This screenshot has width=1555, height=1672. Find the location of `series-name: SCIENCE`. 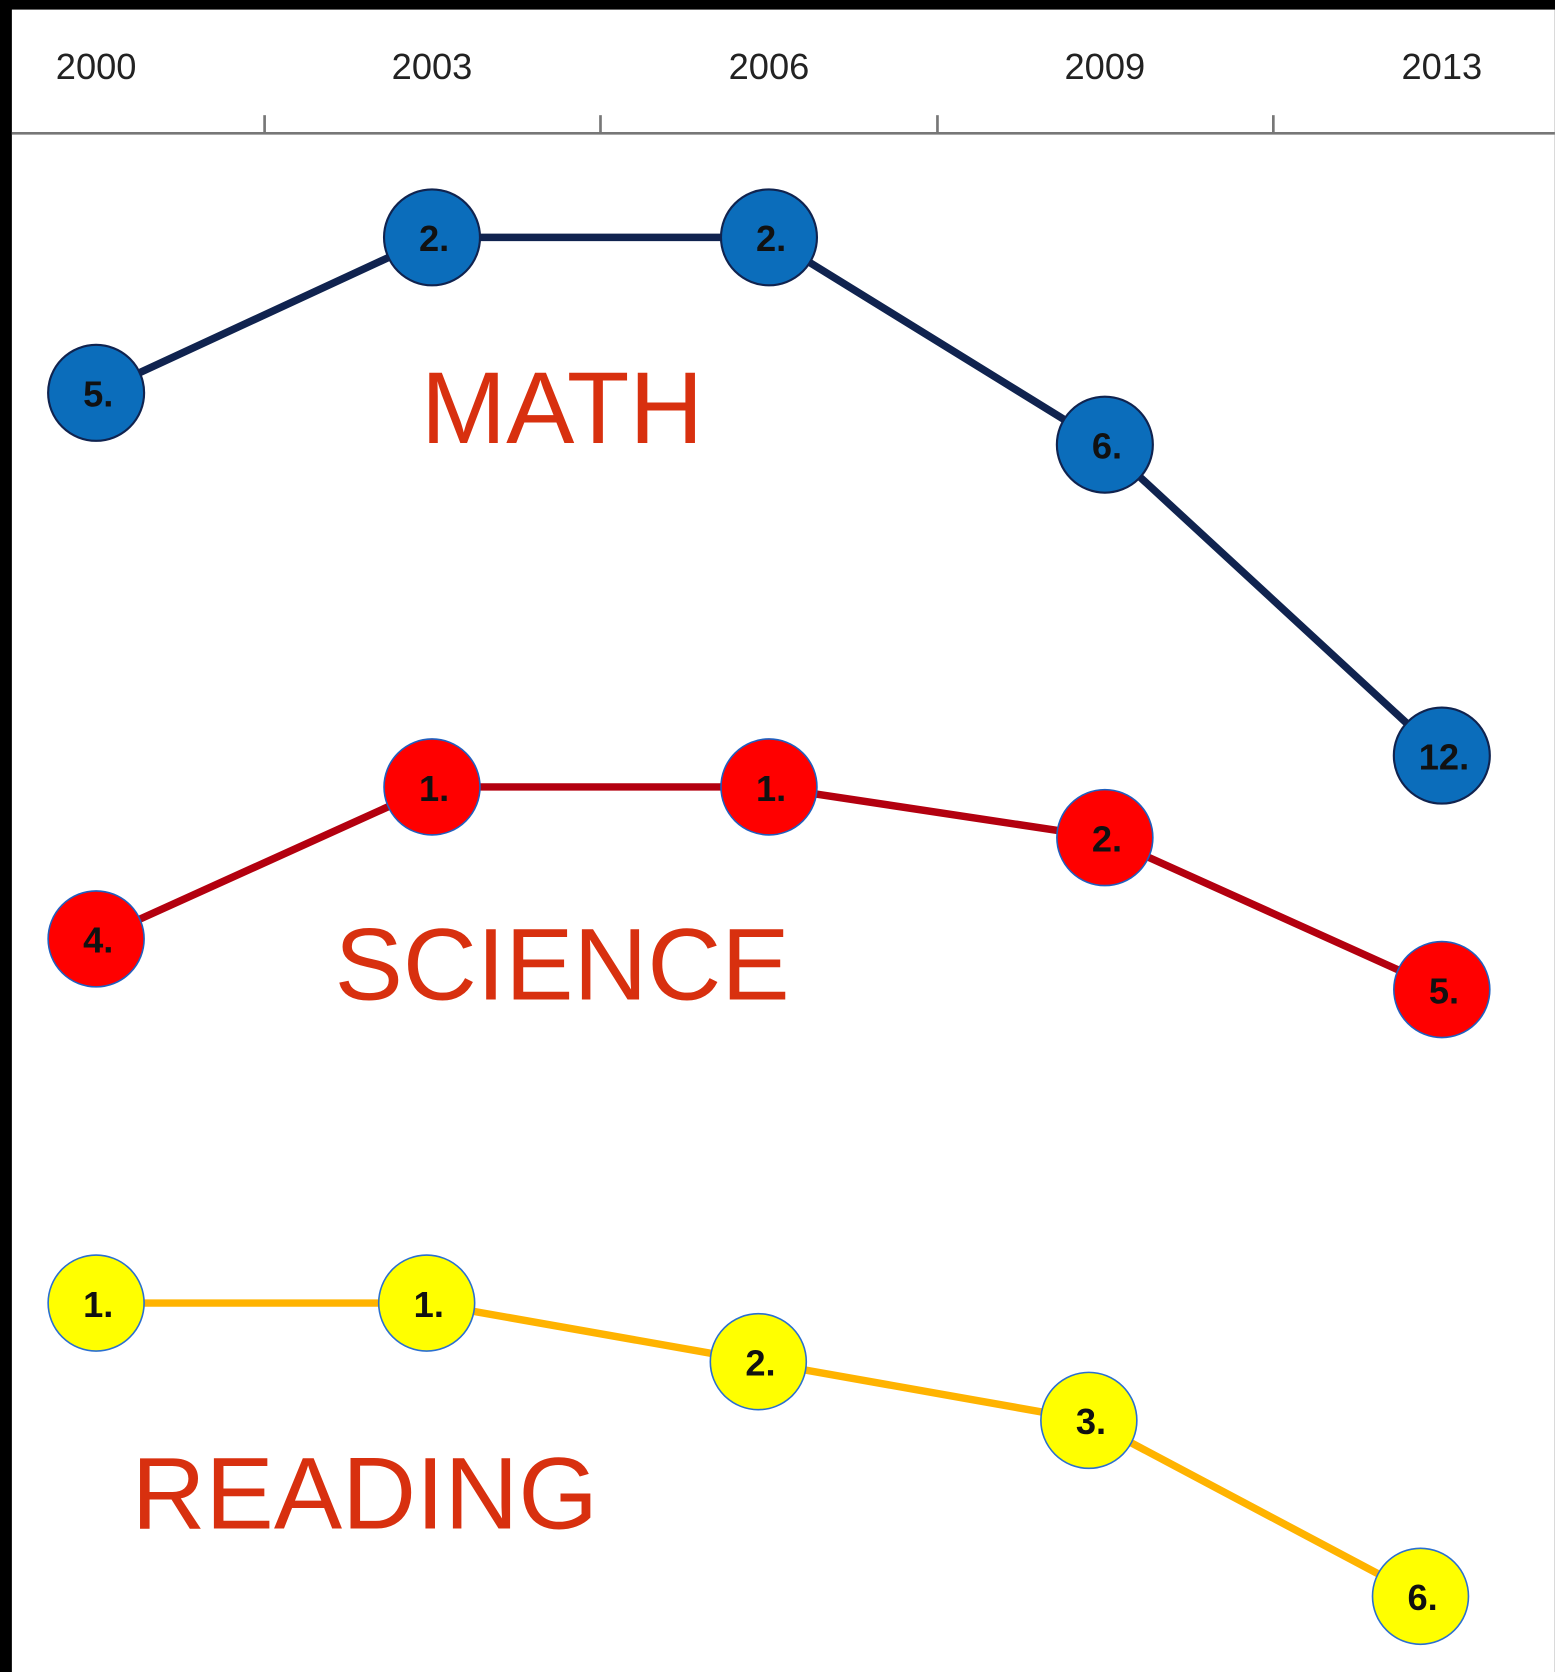

series-name: SCIENCE is located at coordinates (562, 964).